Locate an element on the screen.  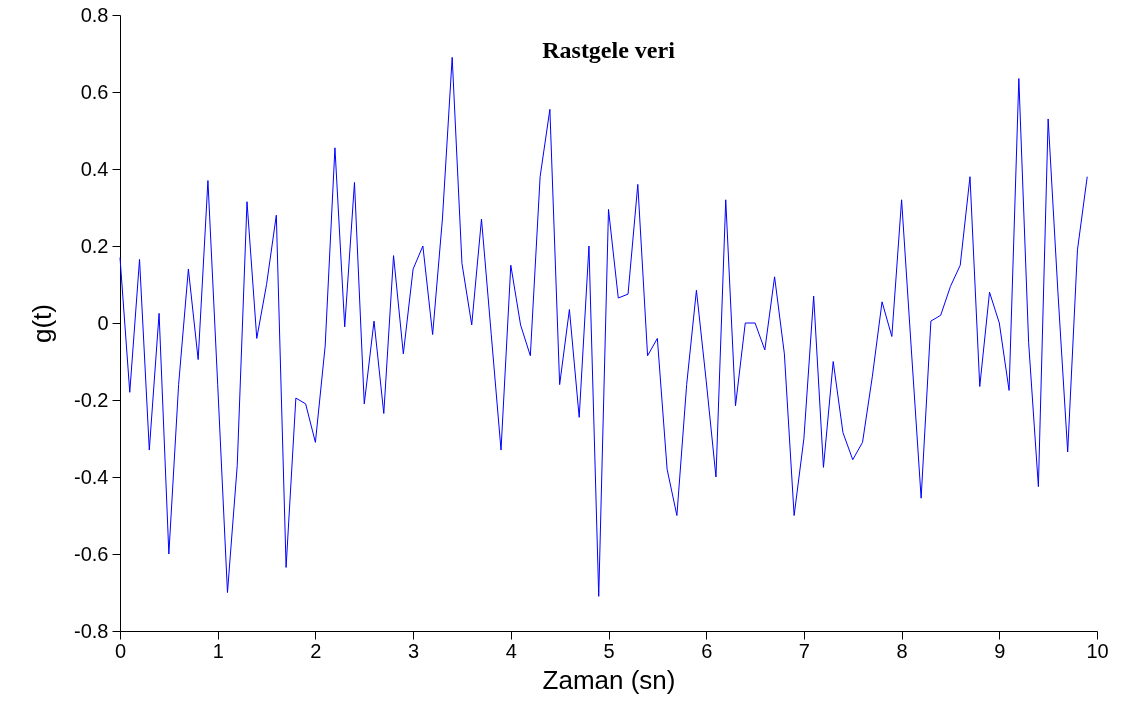
y-tick-label: -0.8 is located at coordinates (91, 630).